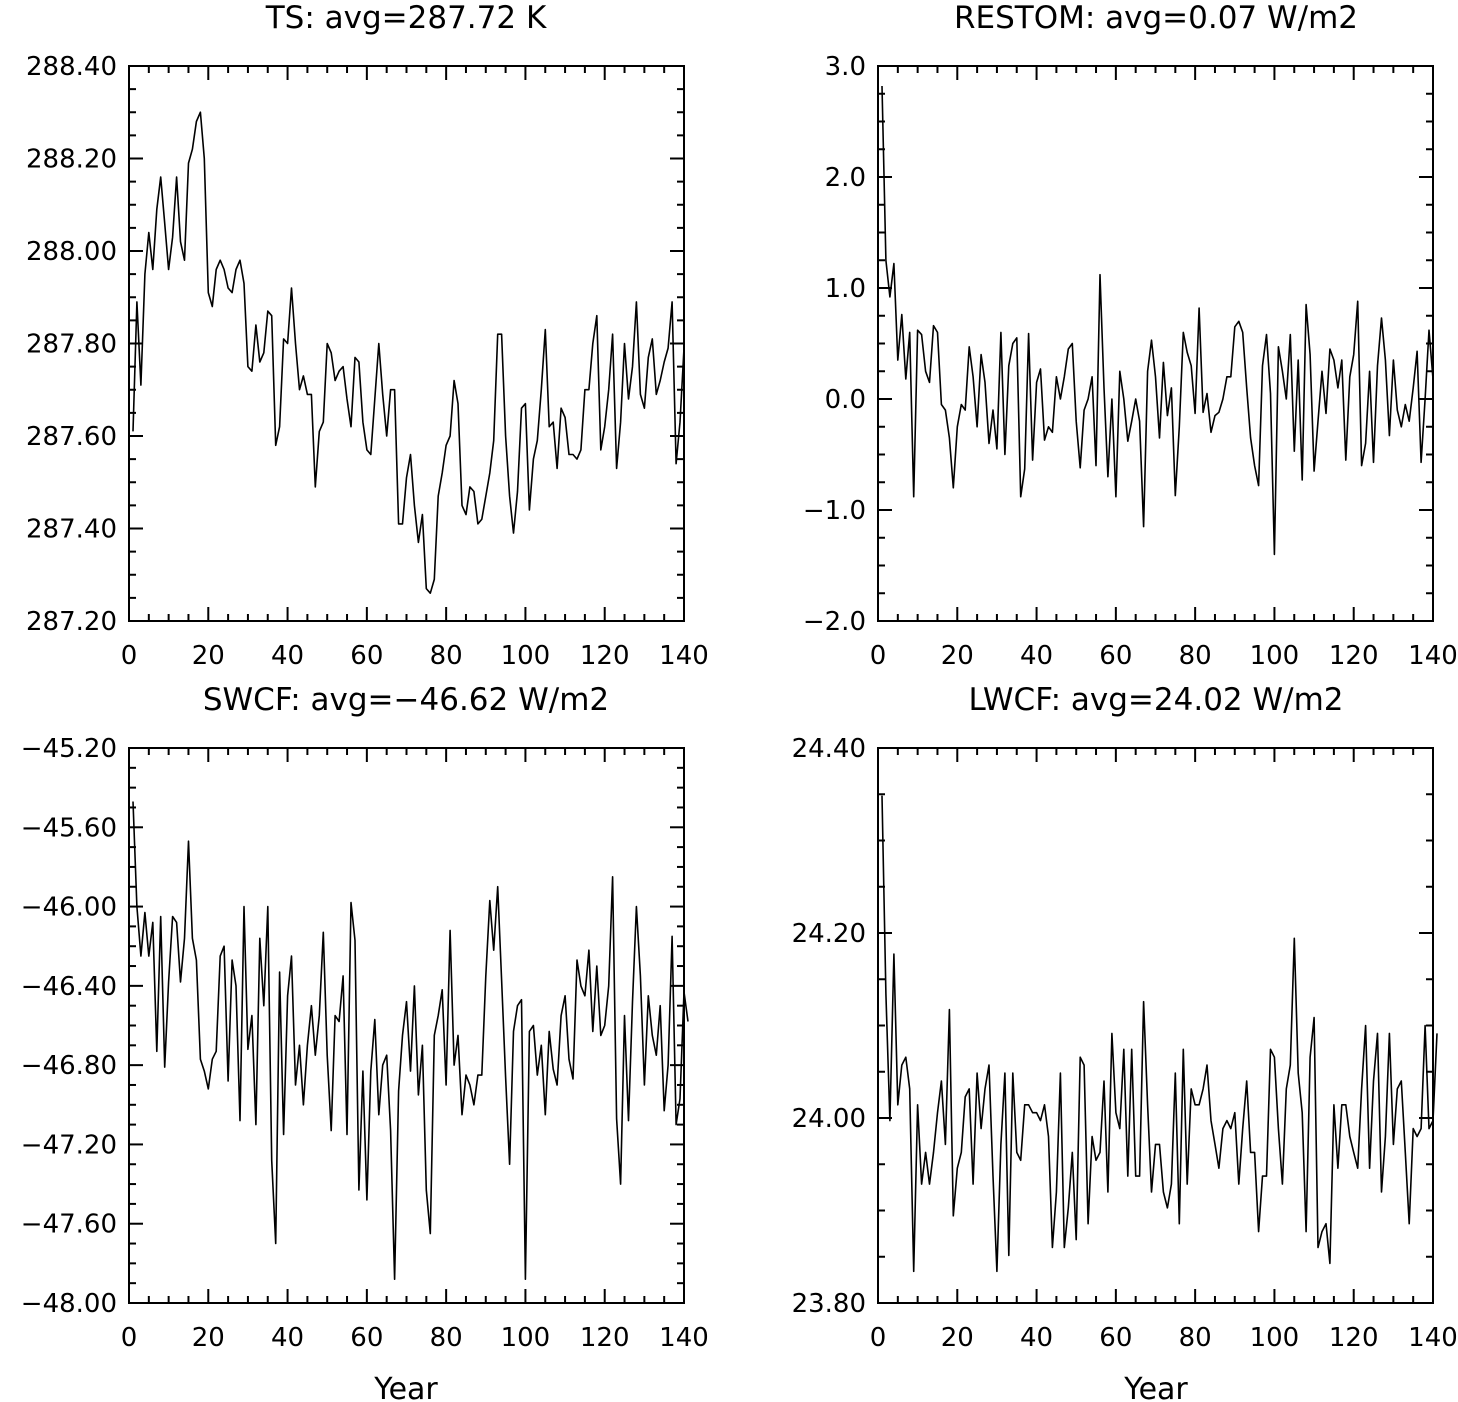  What do you see at coordinates (829, 749) in the screenshot?
I see `y-tick-label: 24.40` at bounding box center [829, 749].